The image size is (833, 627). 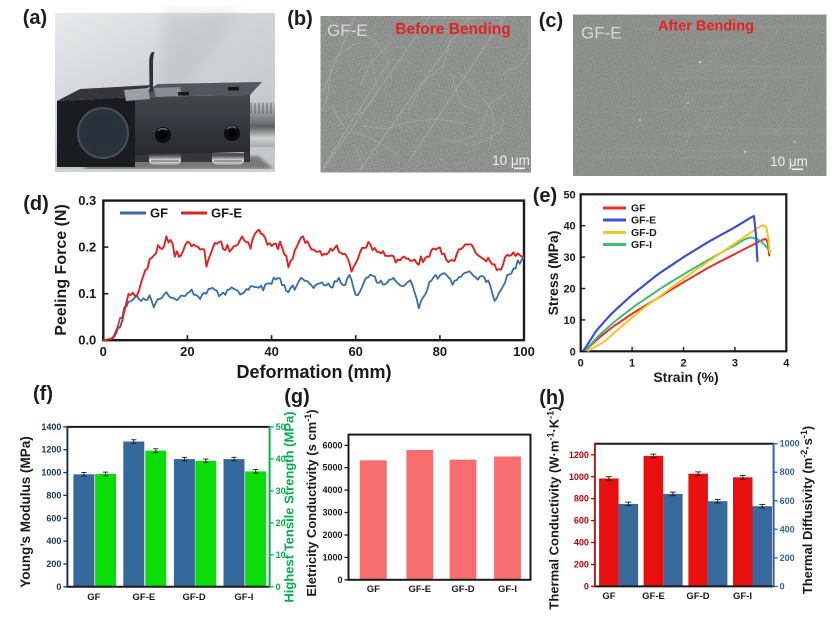 What do you see at coordinates (332, 468) in the screenshot?
I see `svg-text: 5000` at bounding box center [332, 468].